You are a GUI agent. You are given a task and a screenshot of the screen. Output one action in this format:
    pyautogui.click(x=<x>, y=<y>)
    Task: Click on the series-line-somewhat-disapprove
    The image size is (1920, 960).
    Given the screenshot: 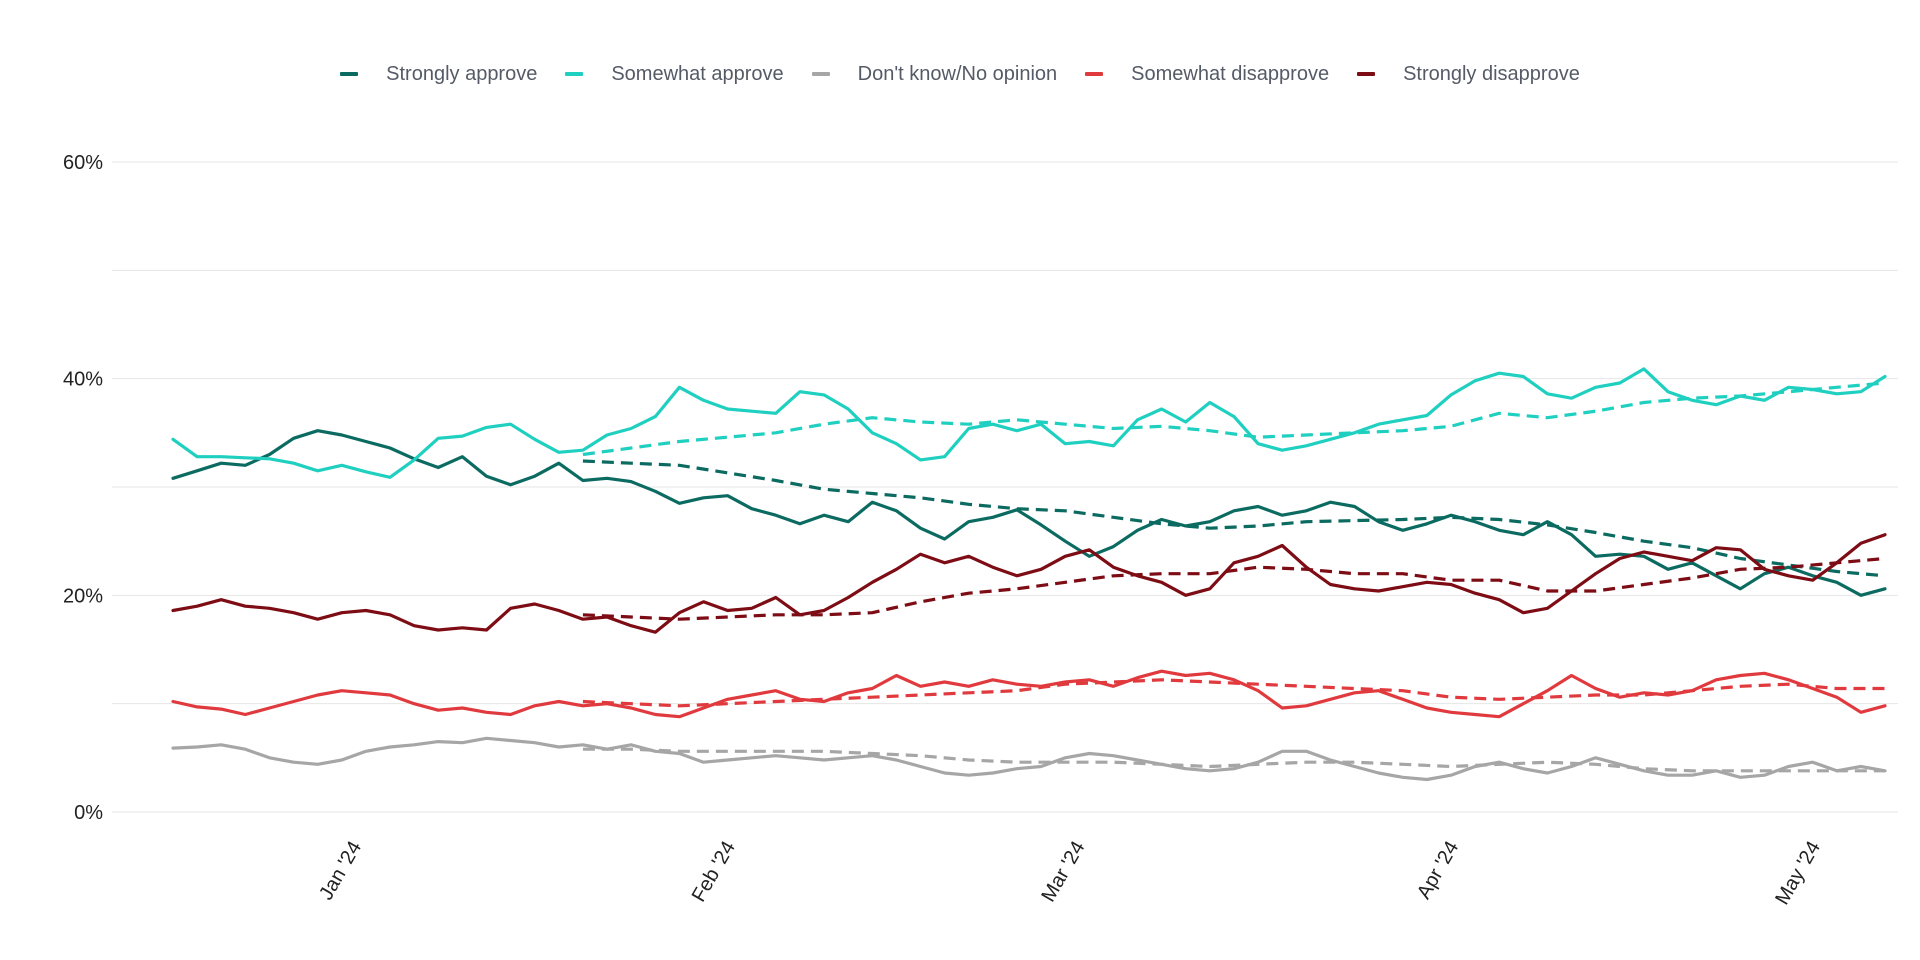 What is the action you would take?
    pyautogui.click(x=1029, y=694)
    